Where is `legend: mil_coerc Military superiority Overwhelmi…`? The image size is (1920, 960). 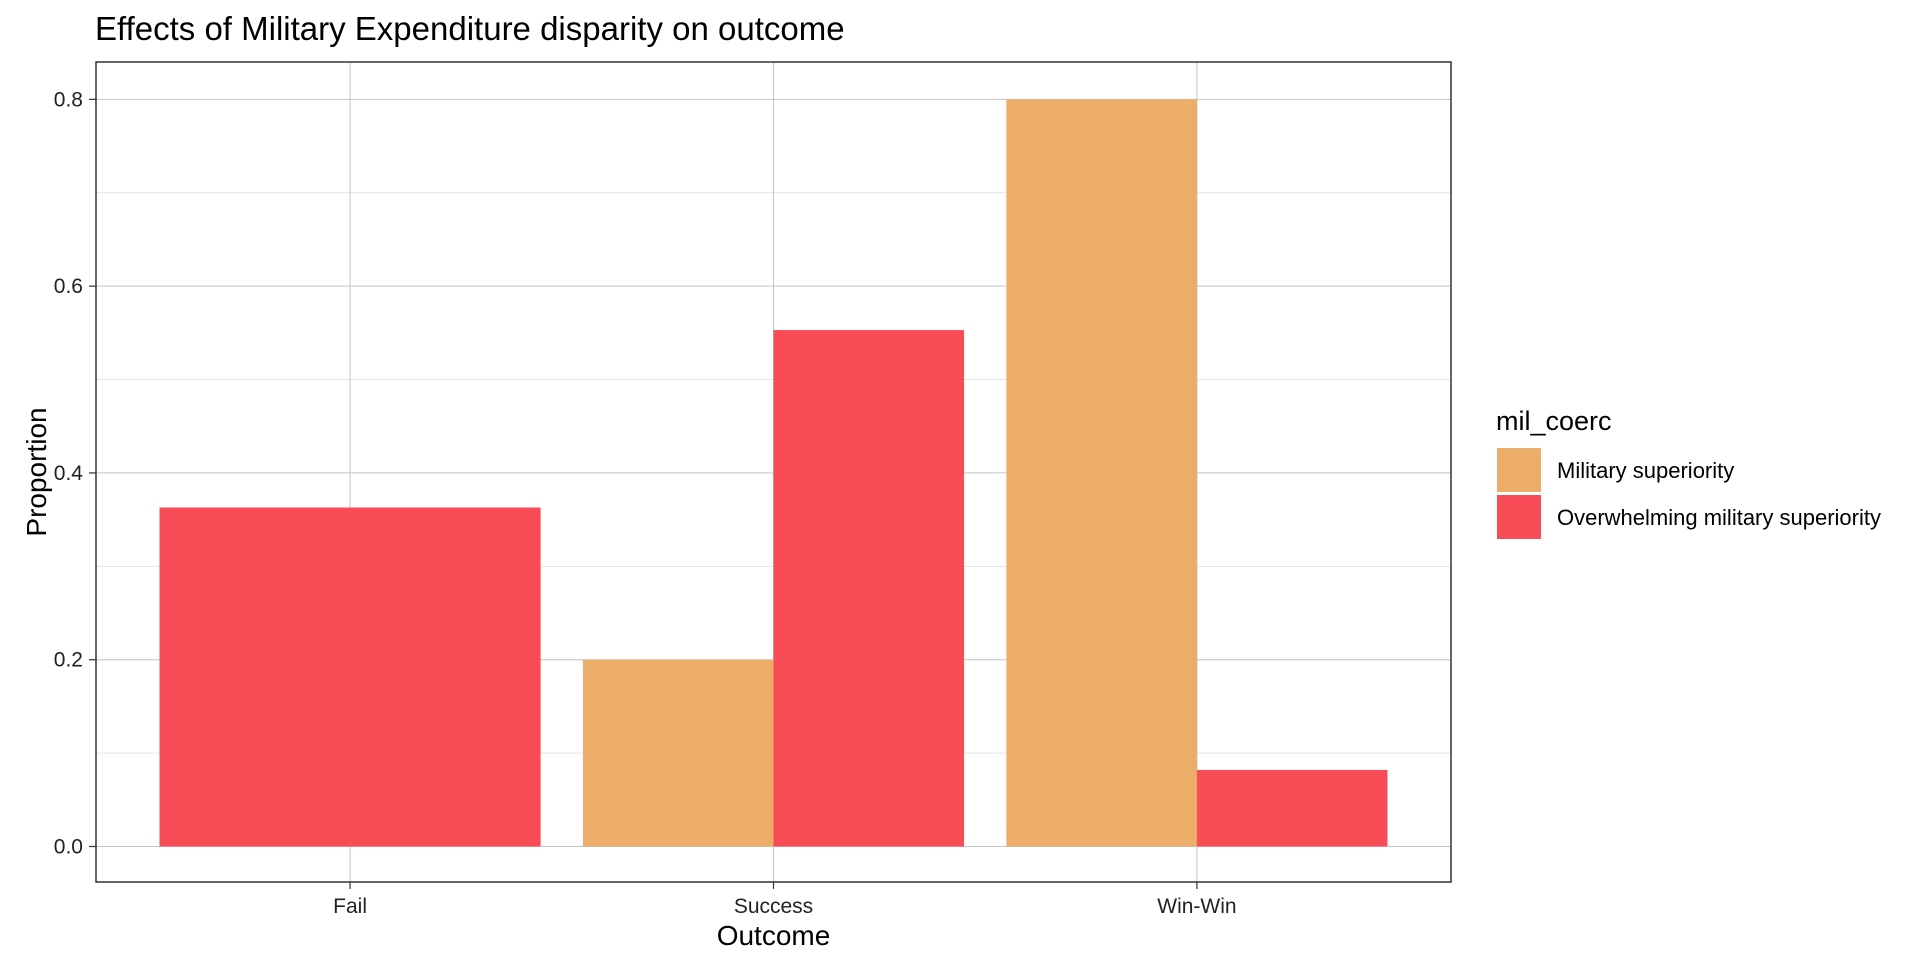
legend: mil_coerc Military superiority Overwhelmi… is located at coordinates (1688, 472).